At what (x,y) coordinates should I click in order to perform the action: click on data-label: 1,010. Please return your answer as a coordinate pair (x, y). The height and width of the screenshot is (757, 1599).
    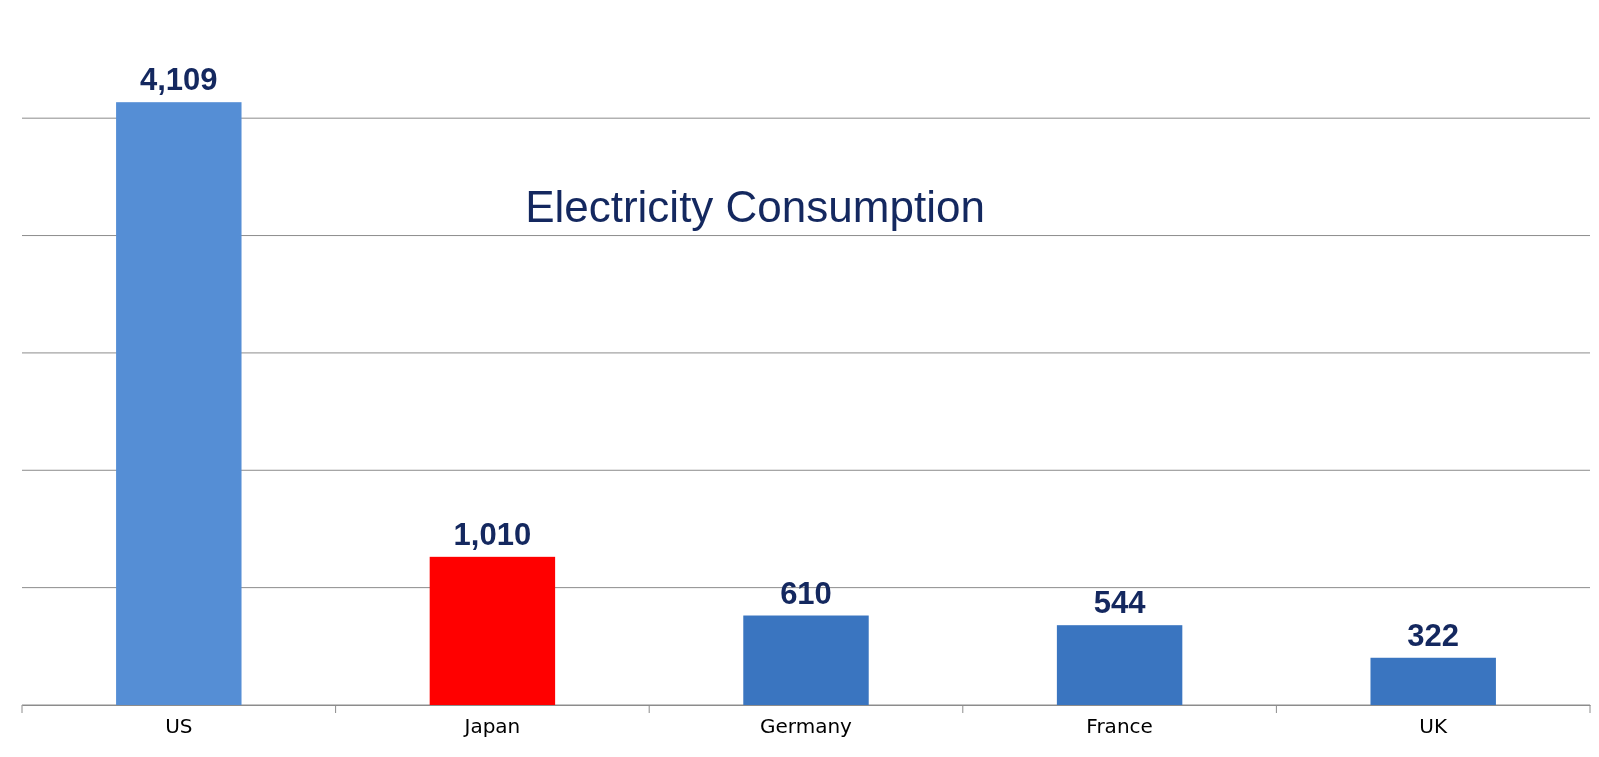
    Looking at the image, I should click on (492, 534).